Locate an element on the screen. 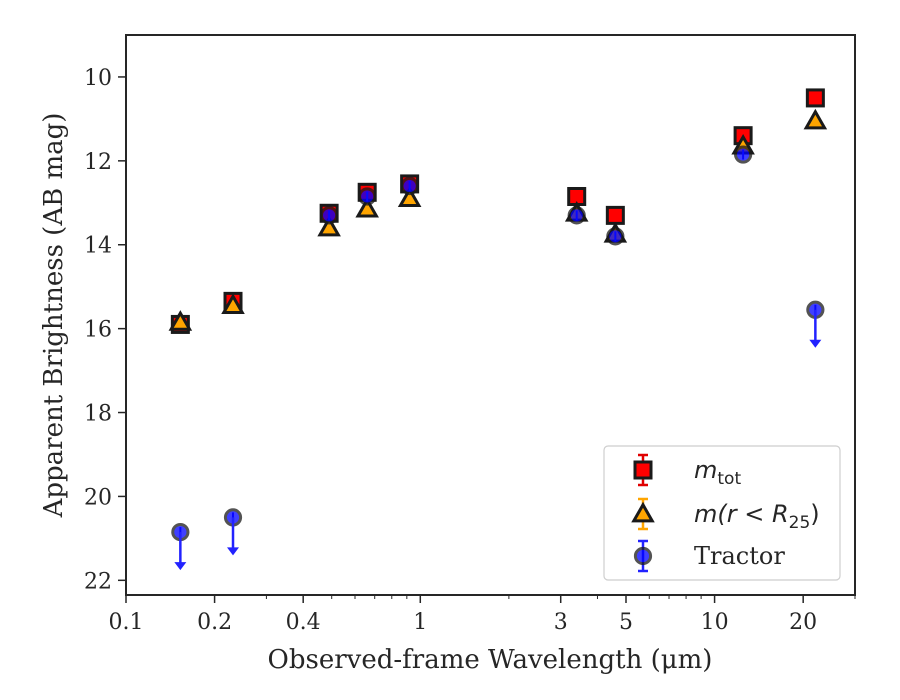  legend-label: Tractor is located at coordinates (739, 556).